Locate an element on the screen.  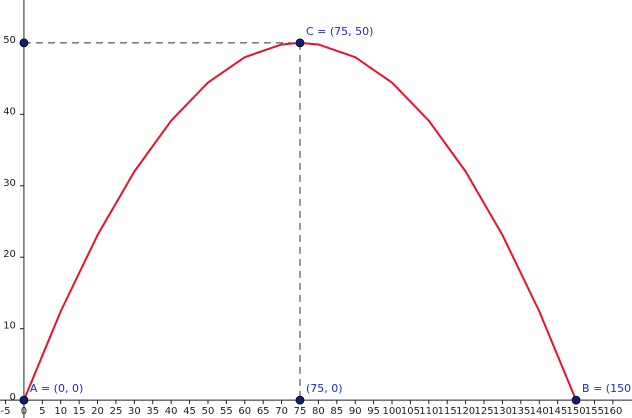
x-tick-label: 95 is located at coordinates (373, 411).